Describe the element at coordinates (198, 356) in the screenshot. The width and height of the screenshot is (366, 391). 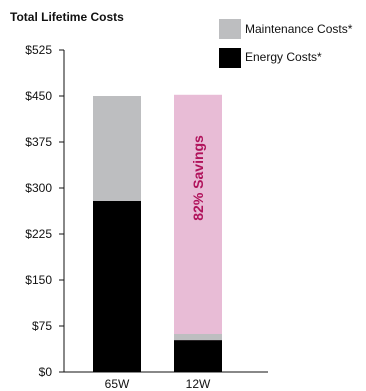
I see `bar-energy-costs-12w` at that location.